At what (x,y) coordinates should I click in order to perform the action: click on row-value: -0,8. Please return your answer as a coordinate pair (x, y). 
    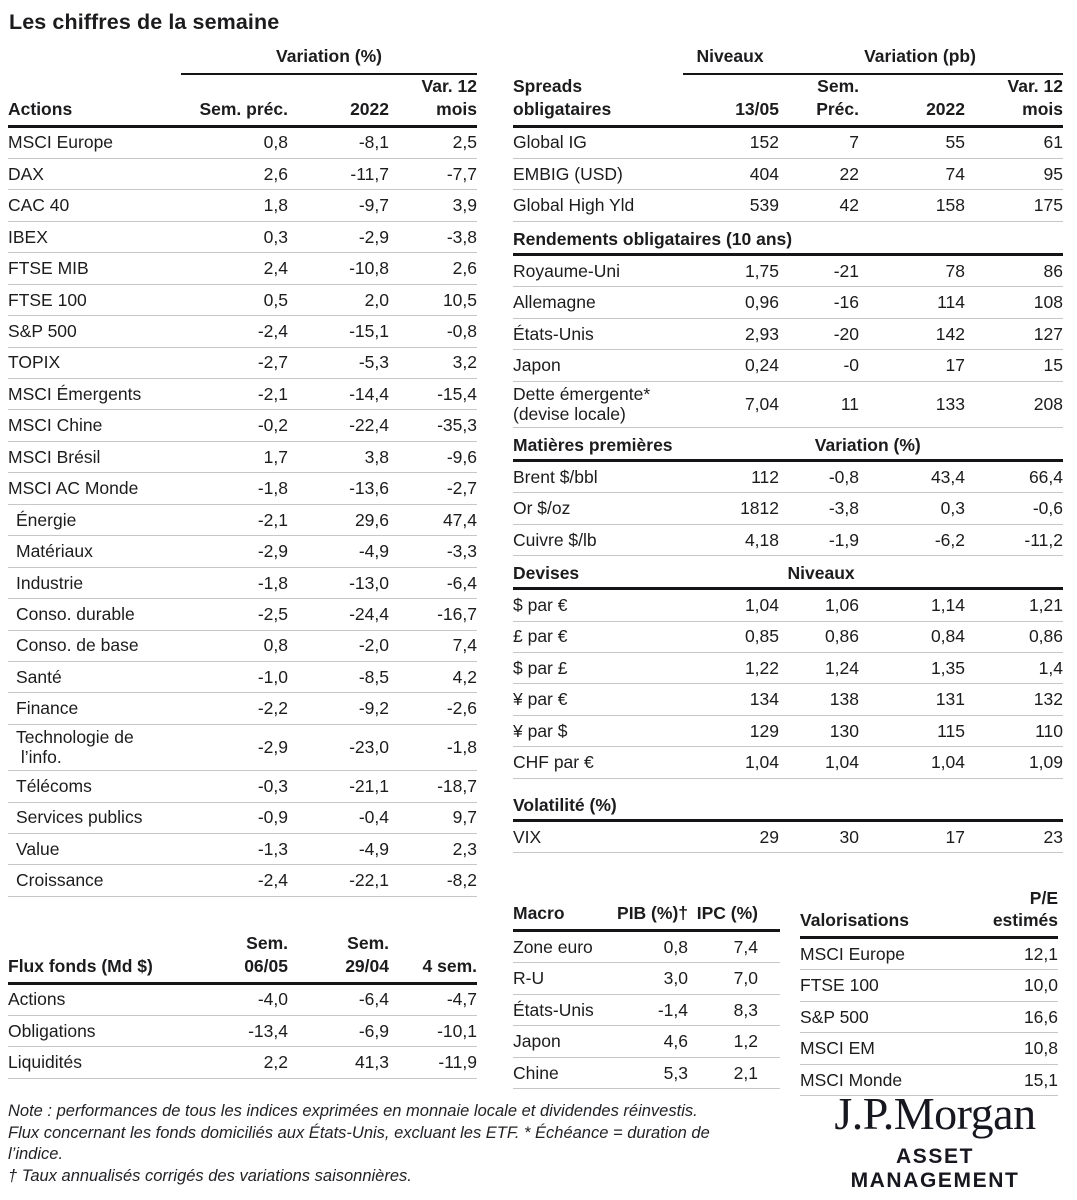
    Looking at the image, I should click on (843, 476).